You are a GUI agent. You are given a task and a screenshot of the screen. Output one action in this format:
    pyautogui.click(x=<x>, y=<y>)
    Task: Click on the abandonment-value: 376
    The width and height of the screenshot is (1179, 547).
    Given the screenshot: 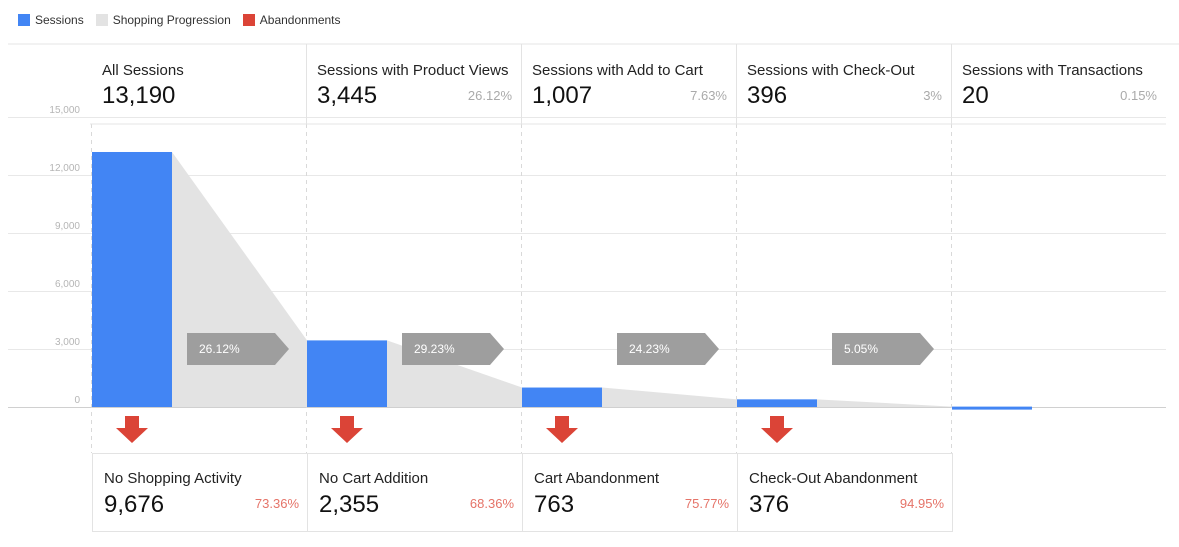 What is the action you would take?
    pyautogui.click(x=769, y=504)
    